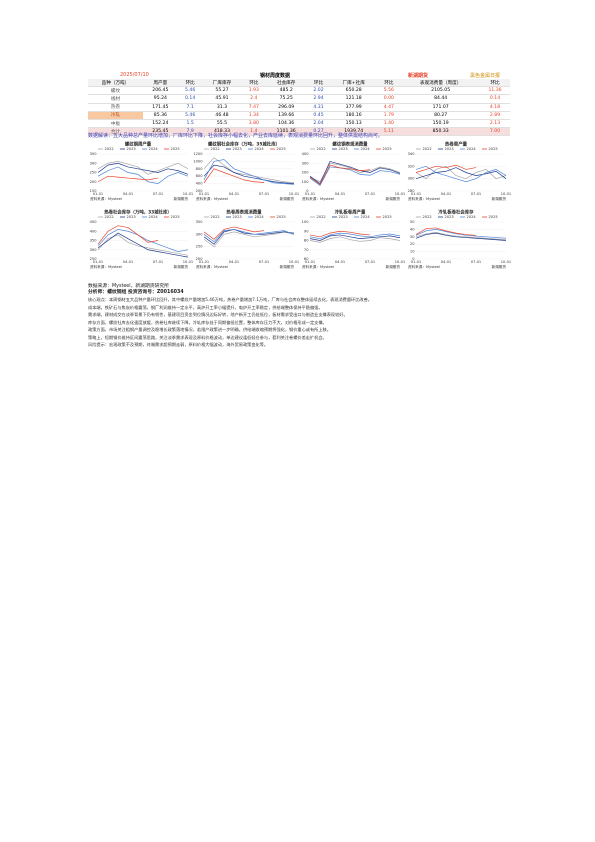 This screenshot has width=595, height=842. Describe the element at coordinates (495, 91) in the screenshot. I see `table-cell: 11.36` at that location.